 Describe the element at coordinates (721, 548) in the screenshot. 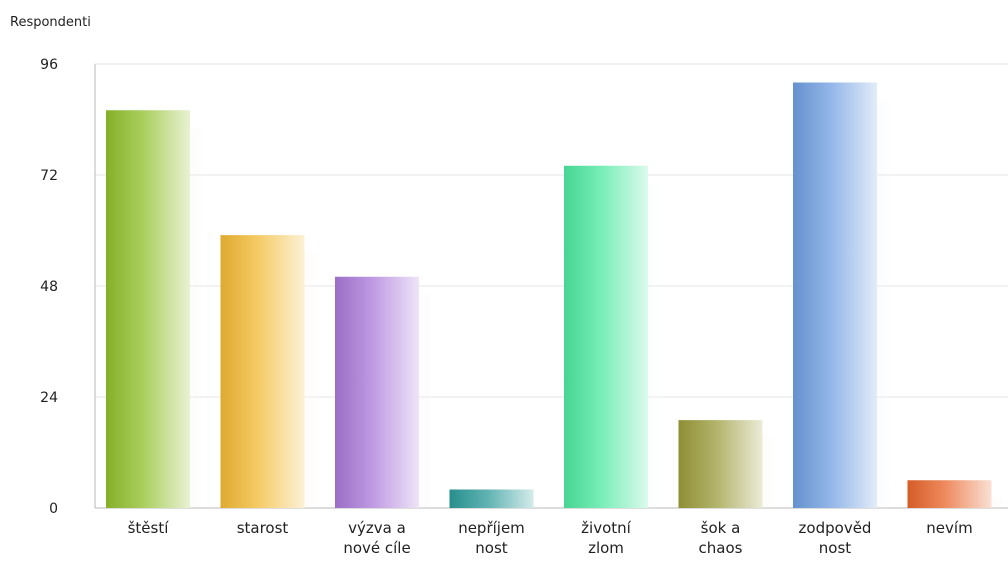

I see `x-tick-label-line: chaos` at that location.